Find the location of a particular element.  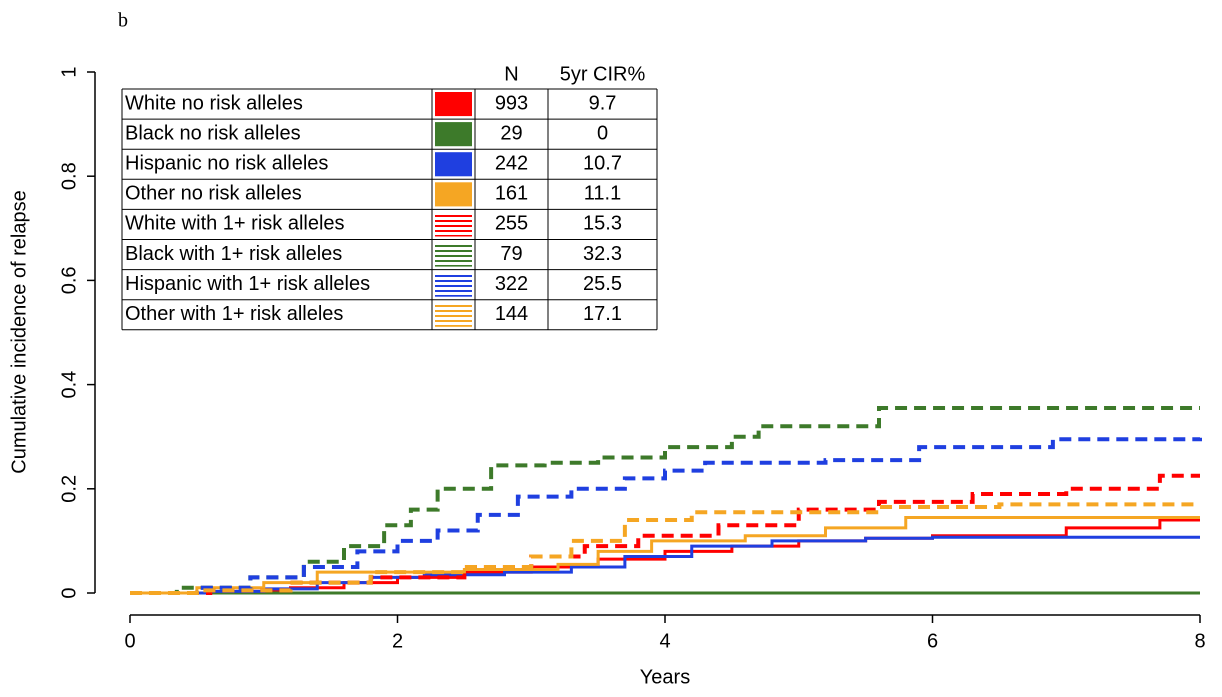

y-tick-label: 0.8 is located at coordinates (69, 176).